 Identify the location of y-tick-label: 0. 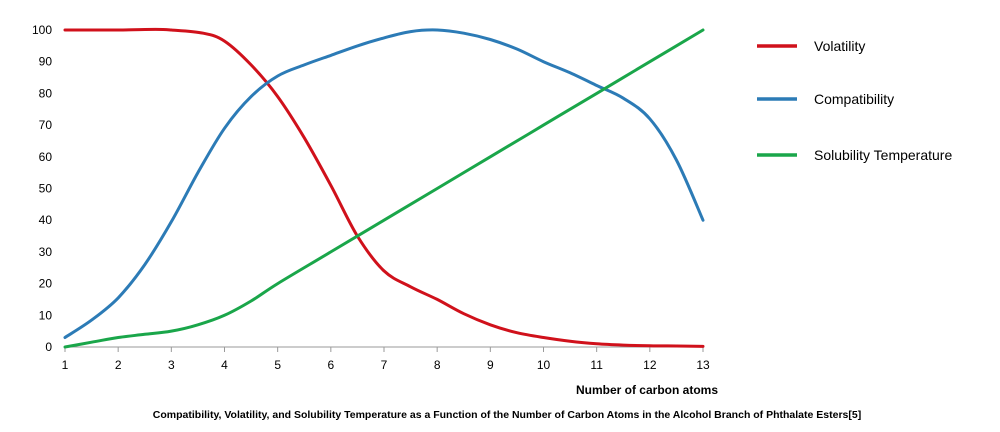
(48, 347).